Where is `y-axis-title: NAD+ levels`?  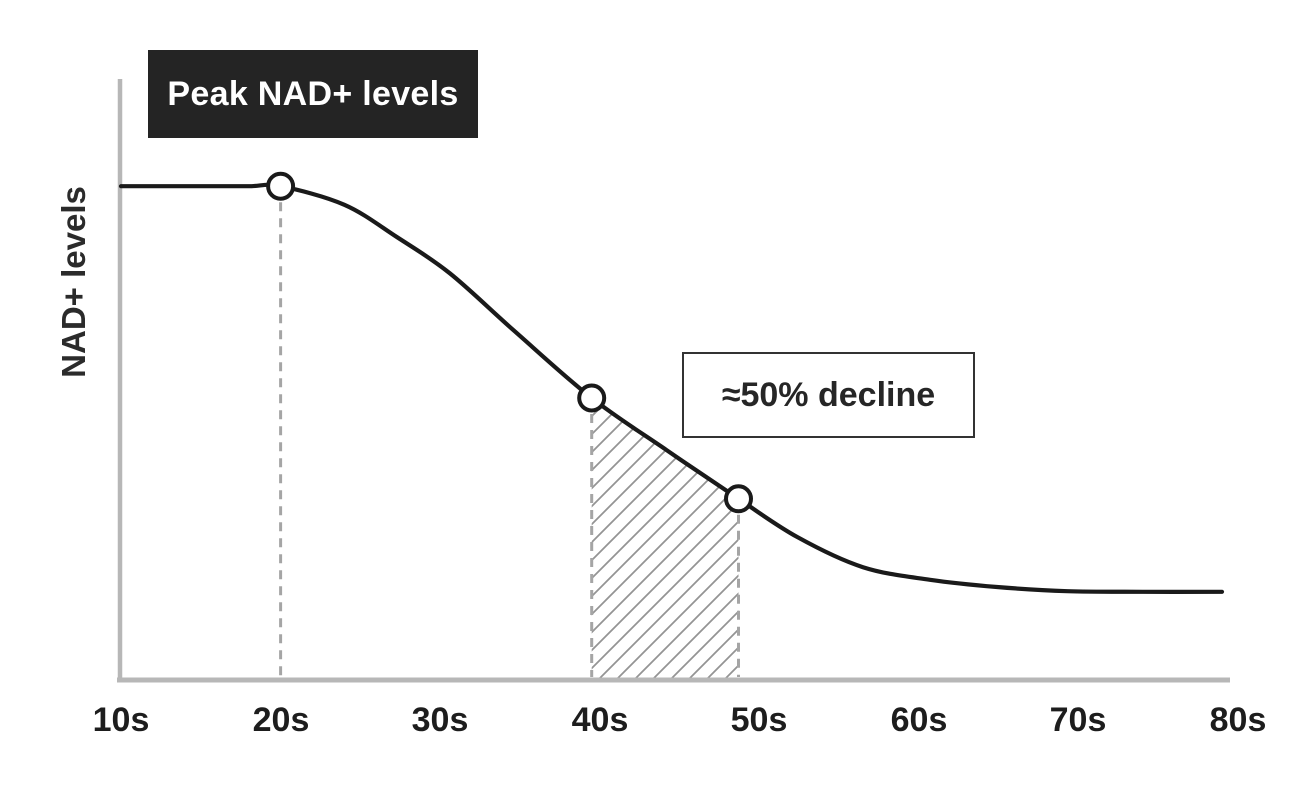 y-axis-title: NAD+ levels is located at coordinates (73, 282).